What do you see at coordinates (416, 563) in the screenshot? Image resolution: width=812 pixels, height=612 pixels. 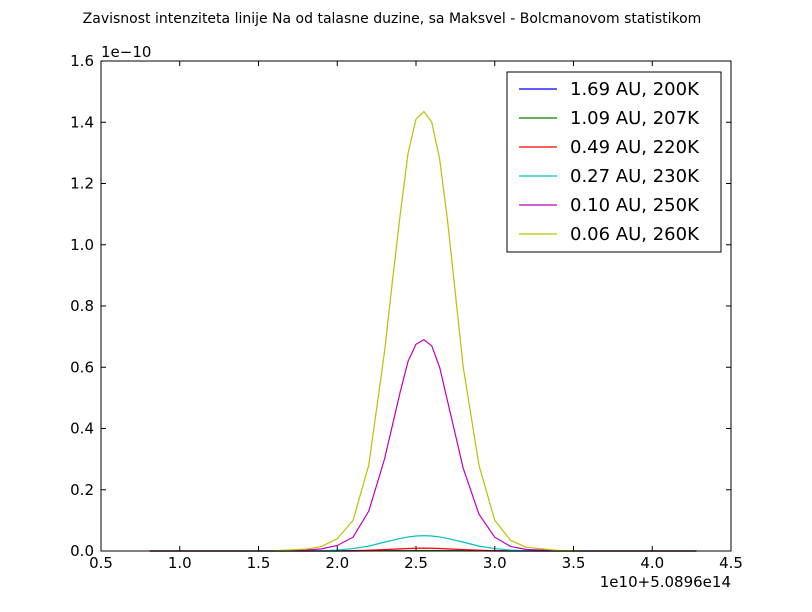 I see `x-tick-label: 2.5` at bounding box center [416, 563].